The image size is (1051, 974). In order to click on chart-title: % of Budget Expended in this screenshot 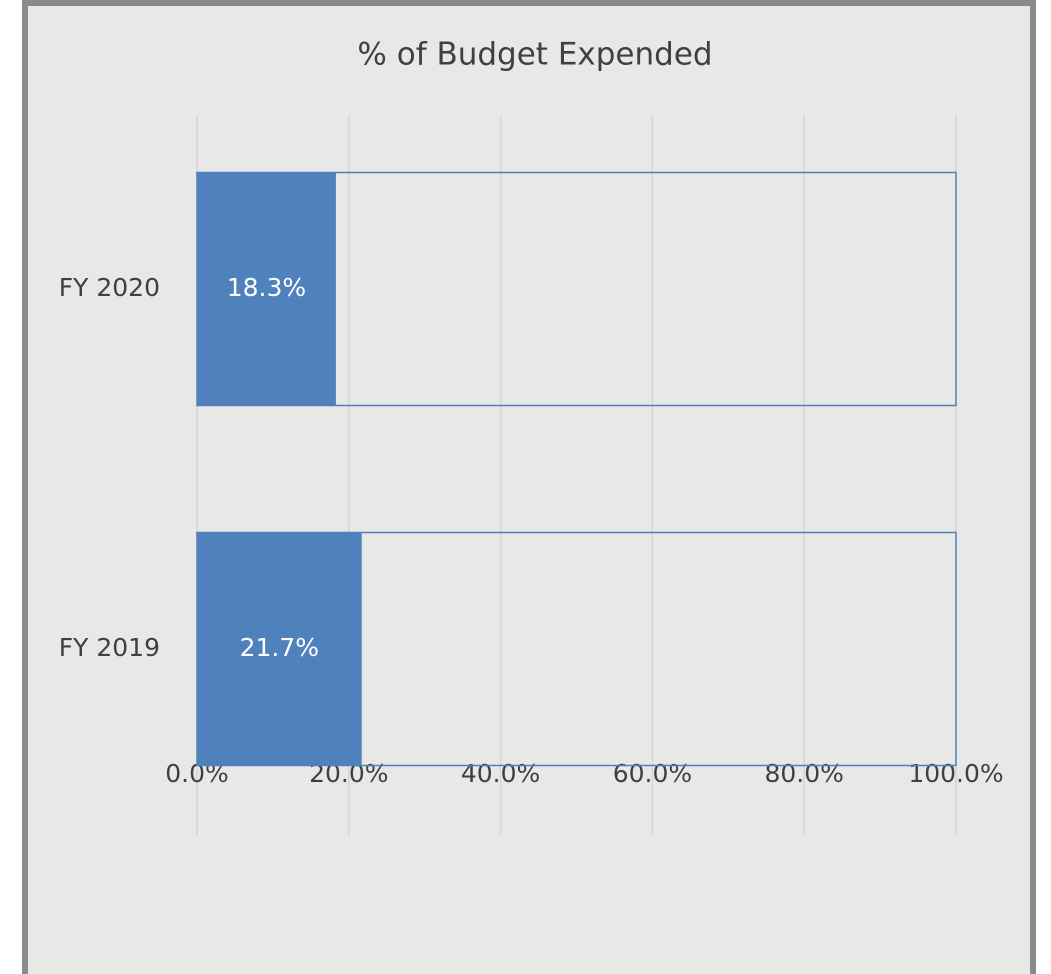, I will do `click(534, 55)`.